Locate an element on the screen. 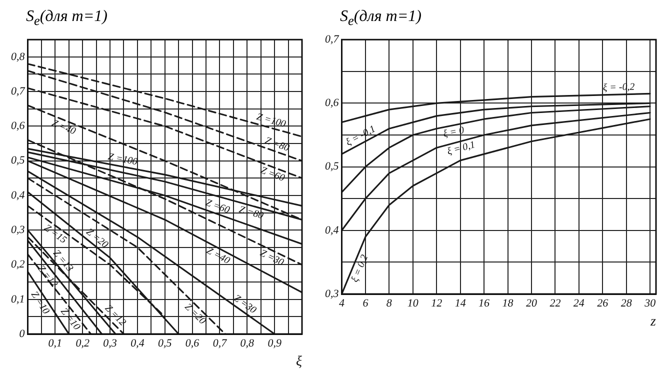 The width and height of the screenshot is (672, 384). x-tick-label: 0,4 is located at coordinates (137, 343).